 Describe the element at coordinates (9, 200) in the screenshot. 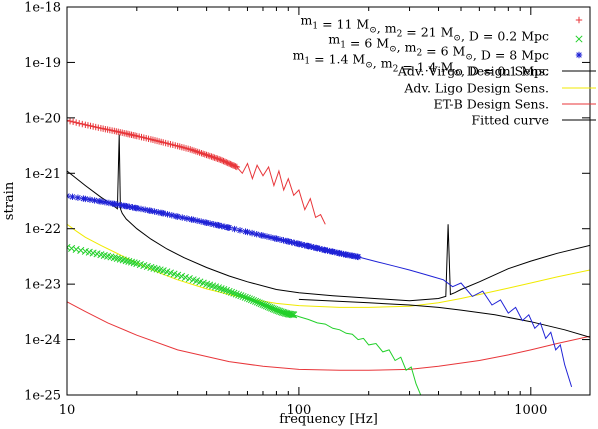

I see `y-axis-label: strain` at that location.